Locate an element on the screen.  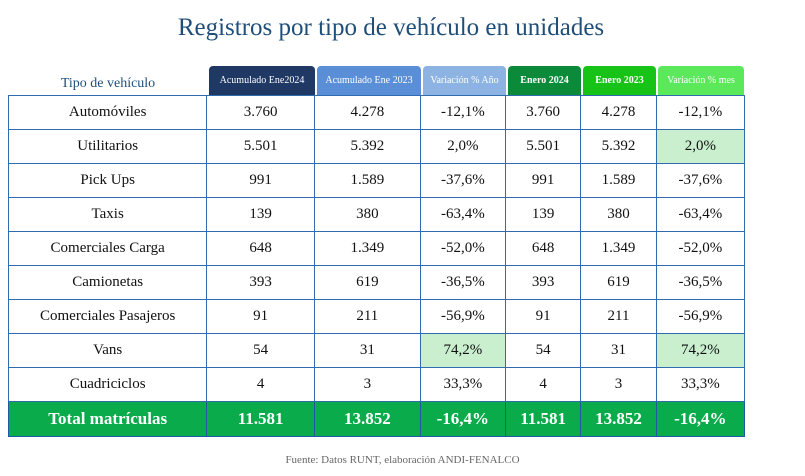
row-label: Automóviles is located at coordinates (107, 112).